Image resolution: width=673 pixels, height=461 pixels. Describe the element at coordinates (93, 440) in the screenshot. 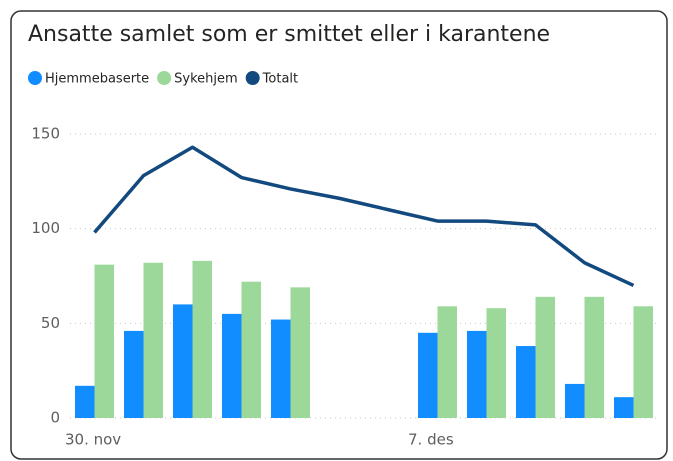

I see `x-tick-label: 30. nov` at that location.